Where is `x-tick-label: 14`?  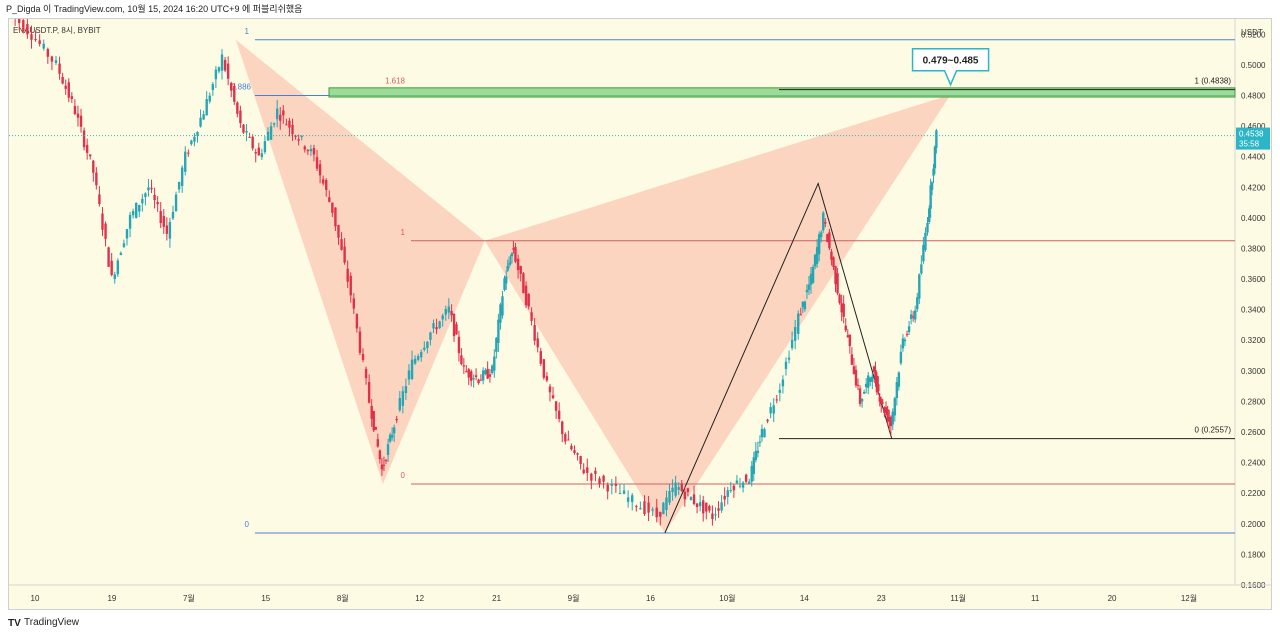 x-tick-label: 14 is located at coordinates (804, 598).